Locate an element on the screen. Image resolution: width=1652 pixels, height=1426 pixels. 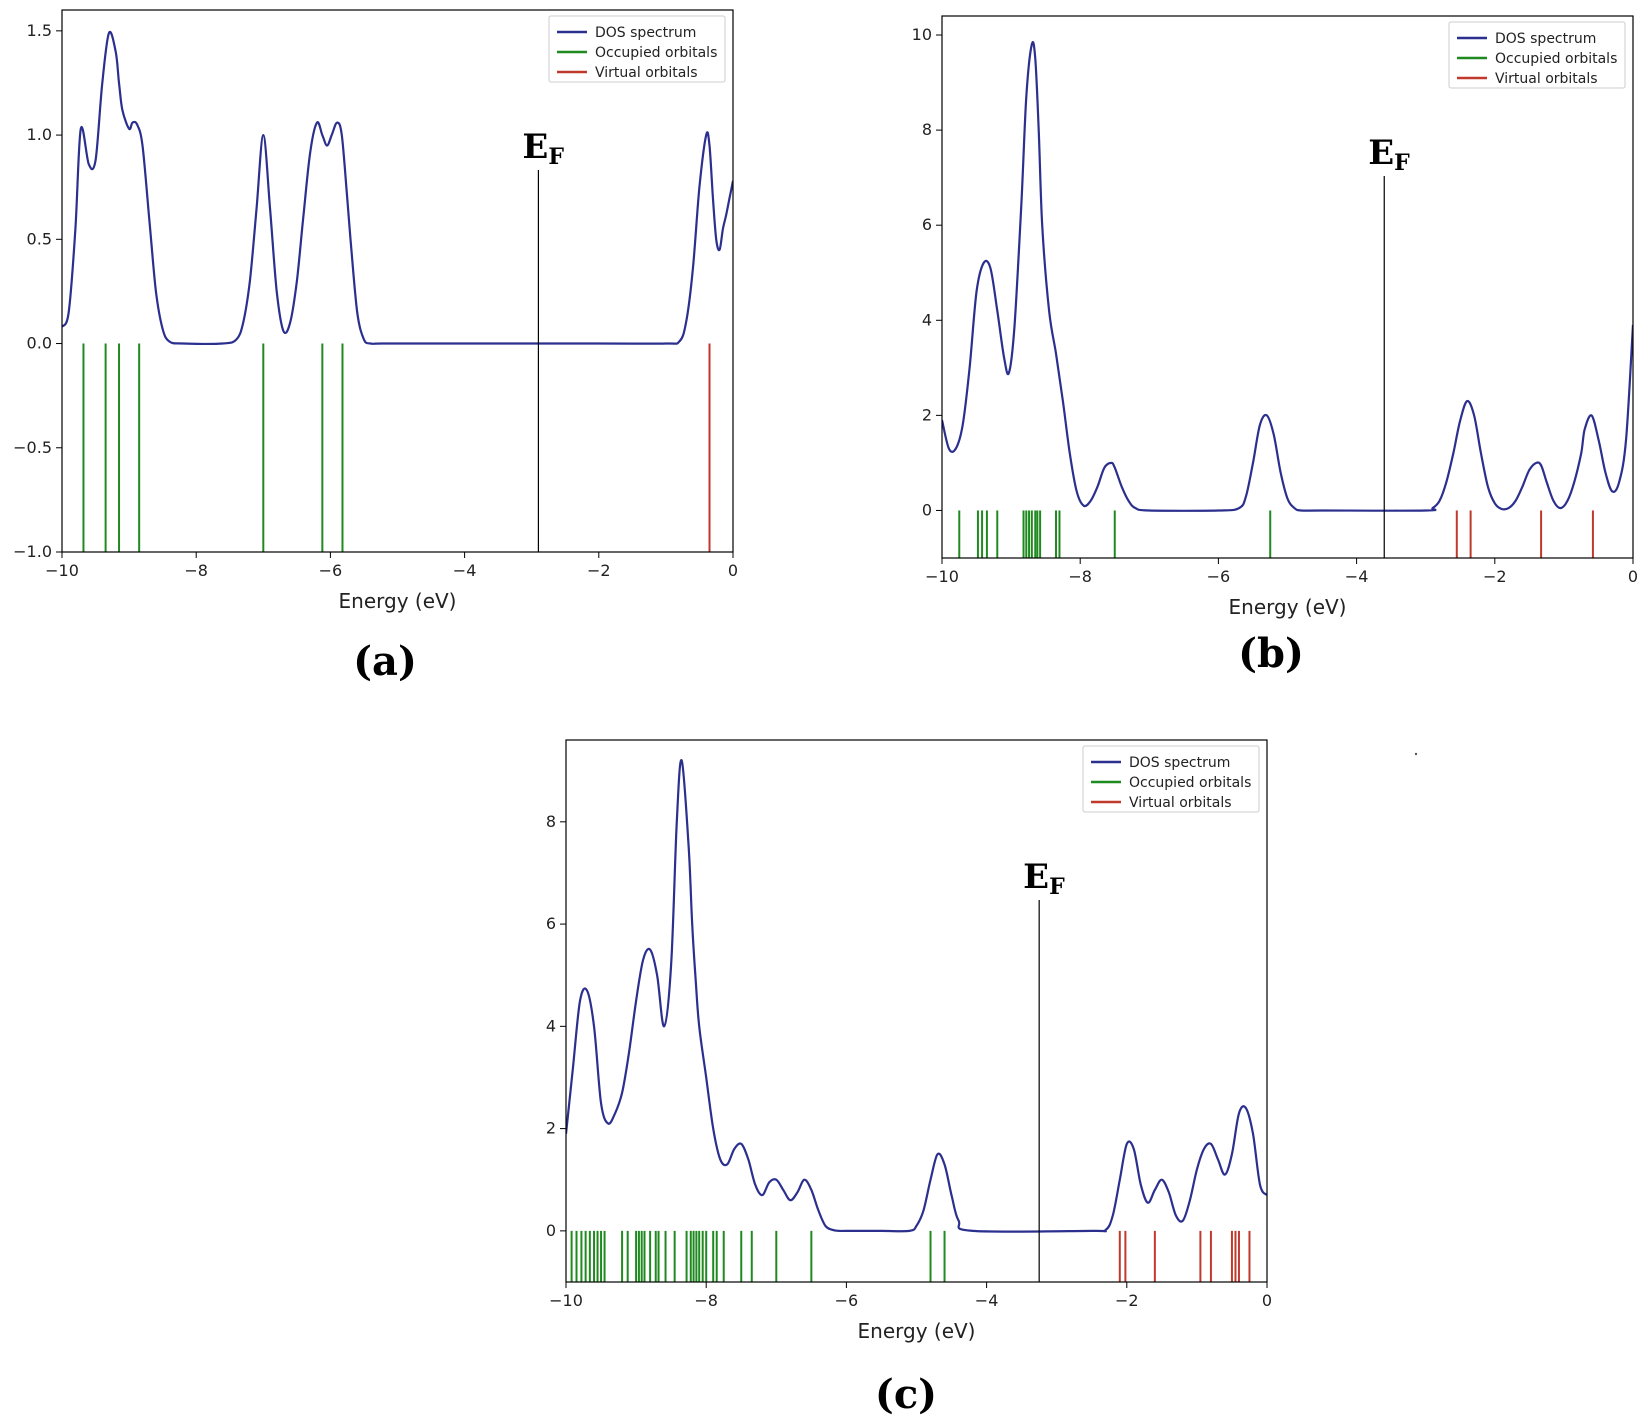
x-tick-label-b-4: −2 is located at coordinates (1495, 576).